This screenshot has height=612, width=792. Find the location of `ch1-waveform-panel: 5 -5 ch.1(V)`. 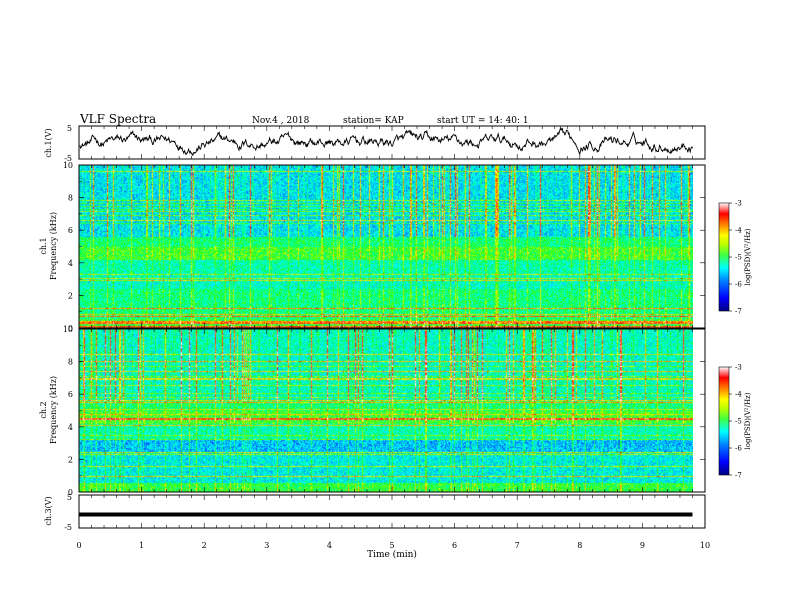

ch1-waveform-panel: 5 -5 ch.1(V) is located at coordinates (375, 143).